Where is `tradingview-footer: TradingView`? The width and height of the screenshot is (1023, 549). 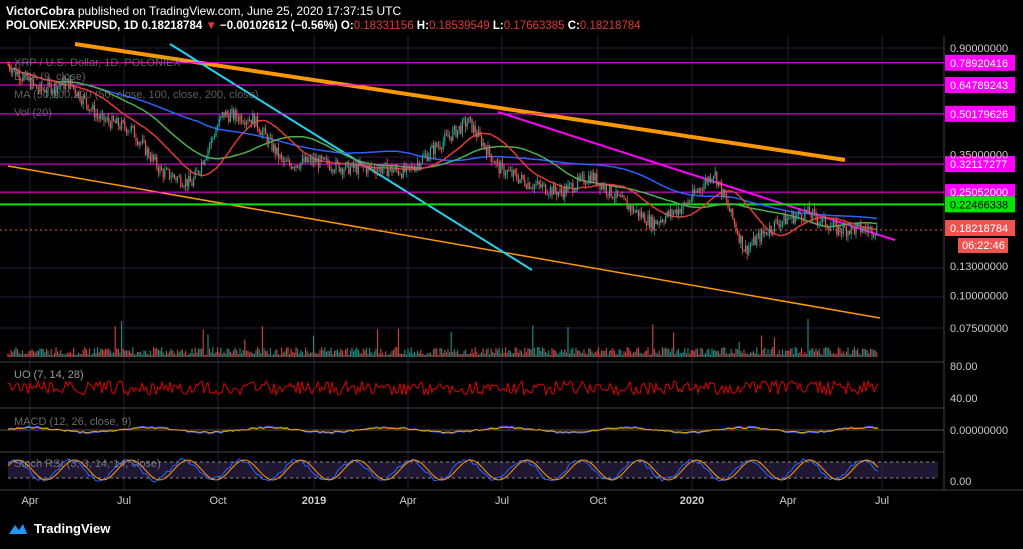
tradingview-footer: TradingView is located at coordinates (59, 528).